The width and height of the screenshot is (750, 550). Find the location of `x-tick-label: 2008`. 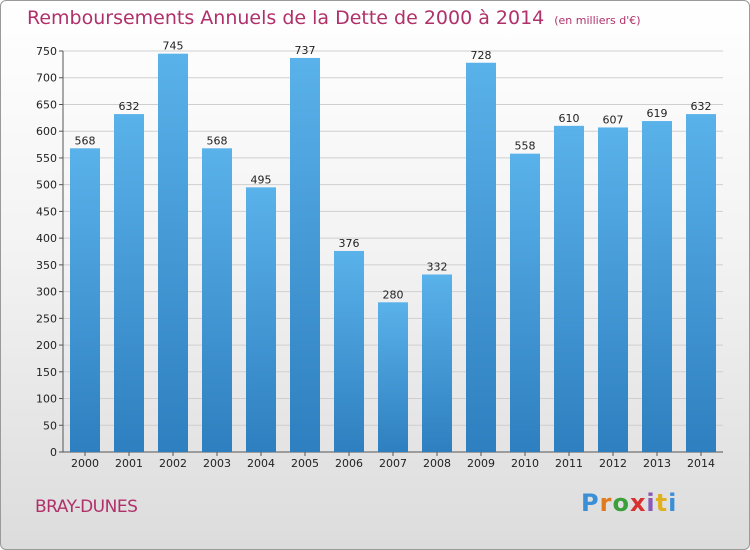

x-tick-label: 2008 is located at coordinates (437, 463).